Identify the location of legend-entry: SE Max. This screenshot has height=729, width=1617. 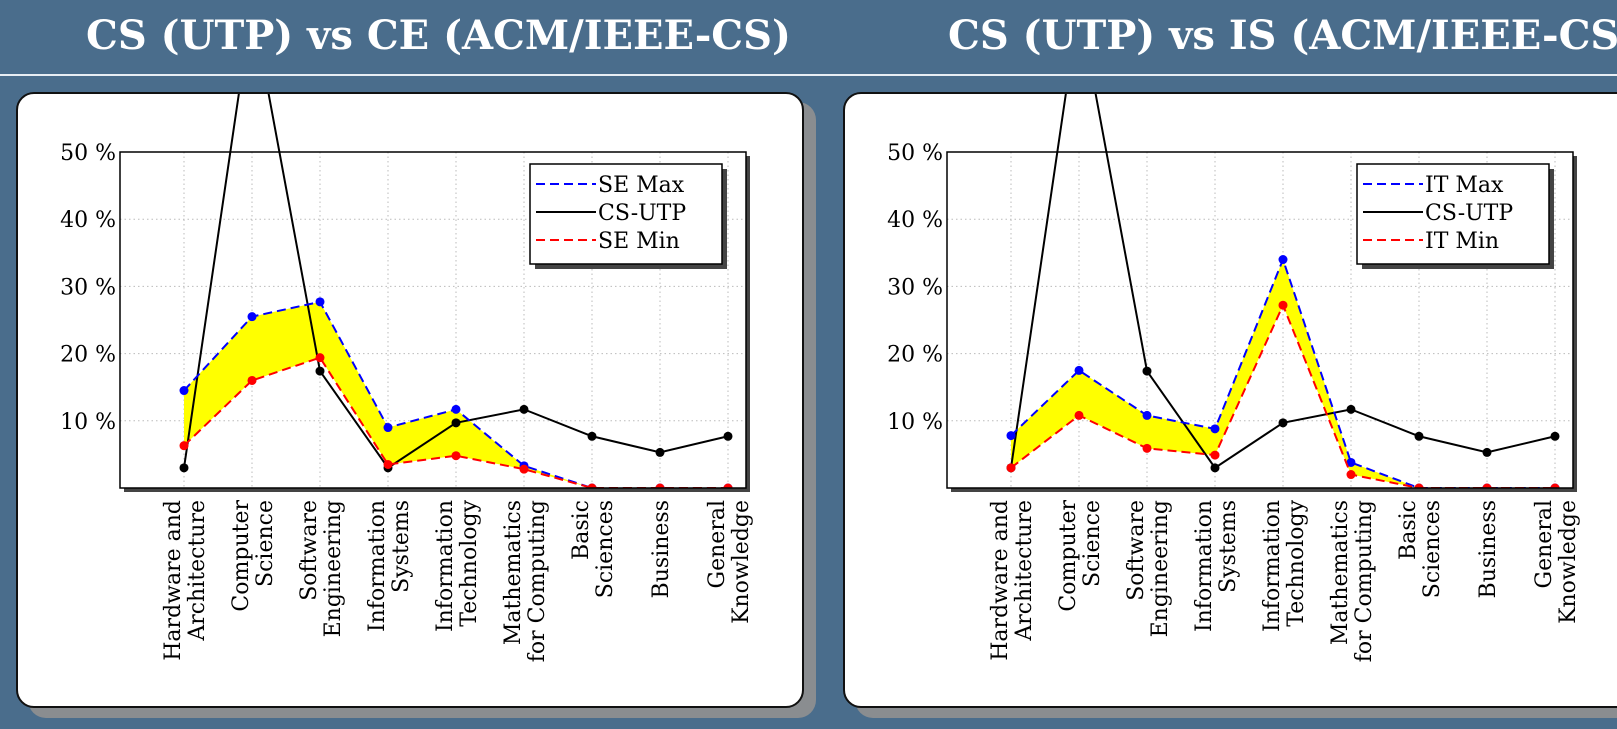
(641, 185).